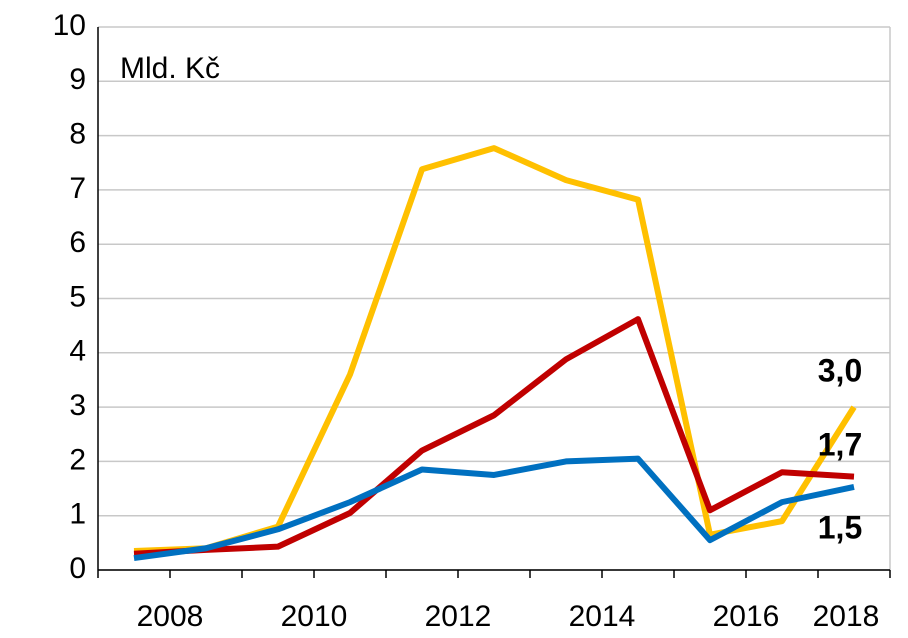 The image size is (908, 638). Describe the element at coordinates (602, 616) in the screenshot. I see `x-tick-label: 2014` at that location.